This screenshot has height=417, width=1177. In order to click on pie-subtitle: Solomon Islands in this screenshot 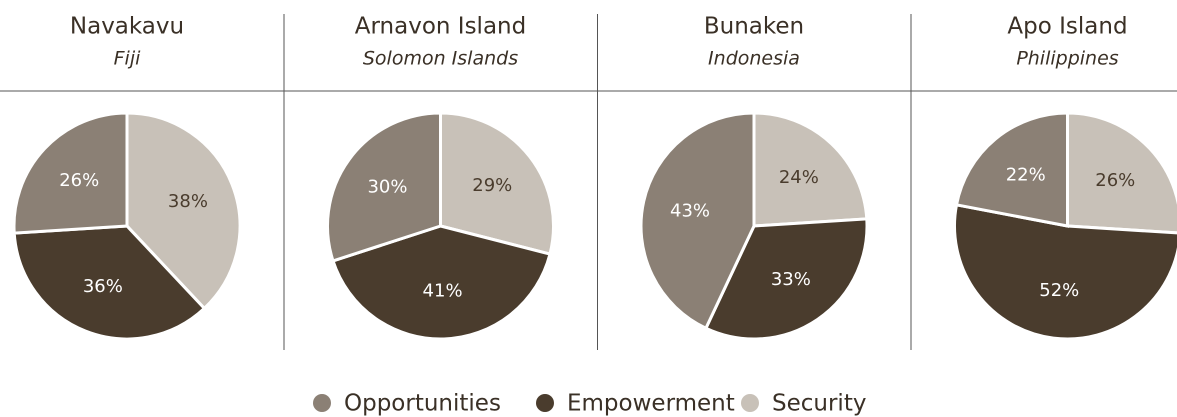, I will do `click(440, 59)`.